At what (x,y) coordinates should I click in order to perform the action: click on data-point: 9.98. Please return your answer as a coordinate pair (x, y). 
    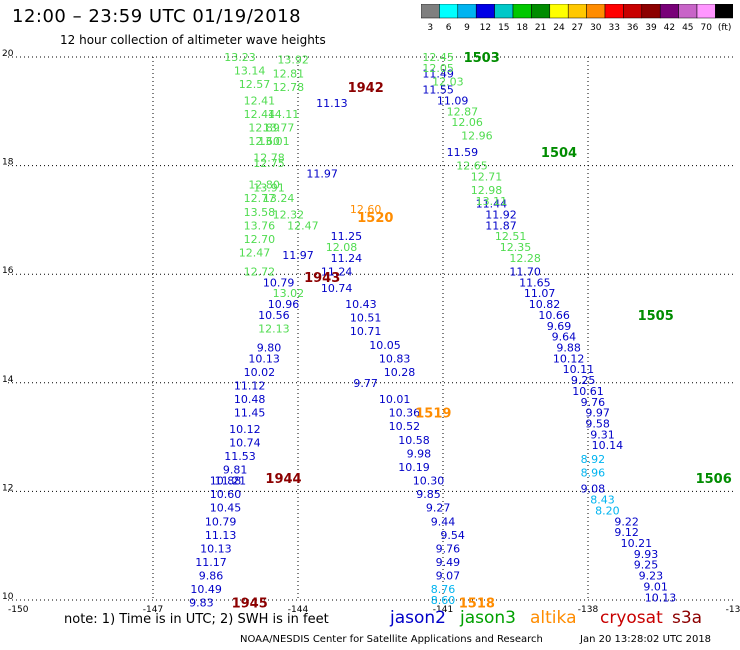
    Looking at the image, I should click on (419, 453).